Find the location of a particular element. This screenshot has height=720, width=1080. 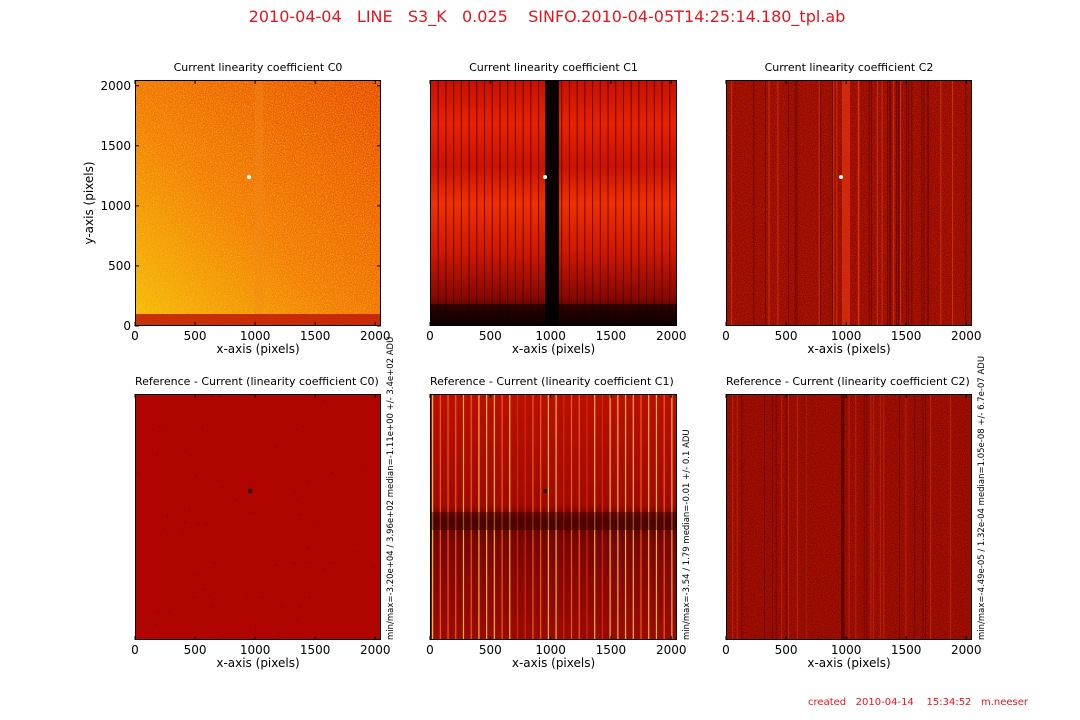

y-axis-label: y-axis (pixels) is located at coordinates (89, 202).